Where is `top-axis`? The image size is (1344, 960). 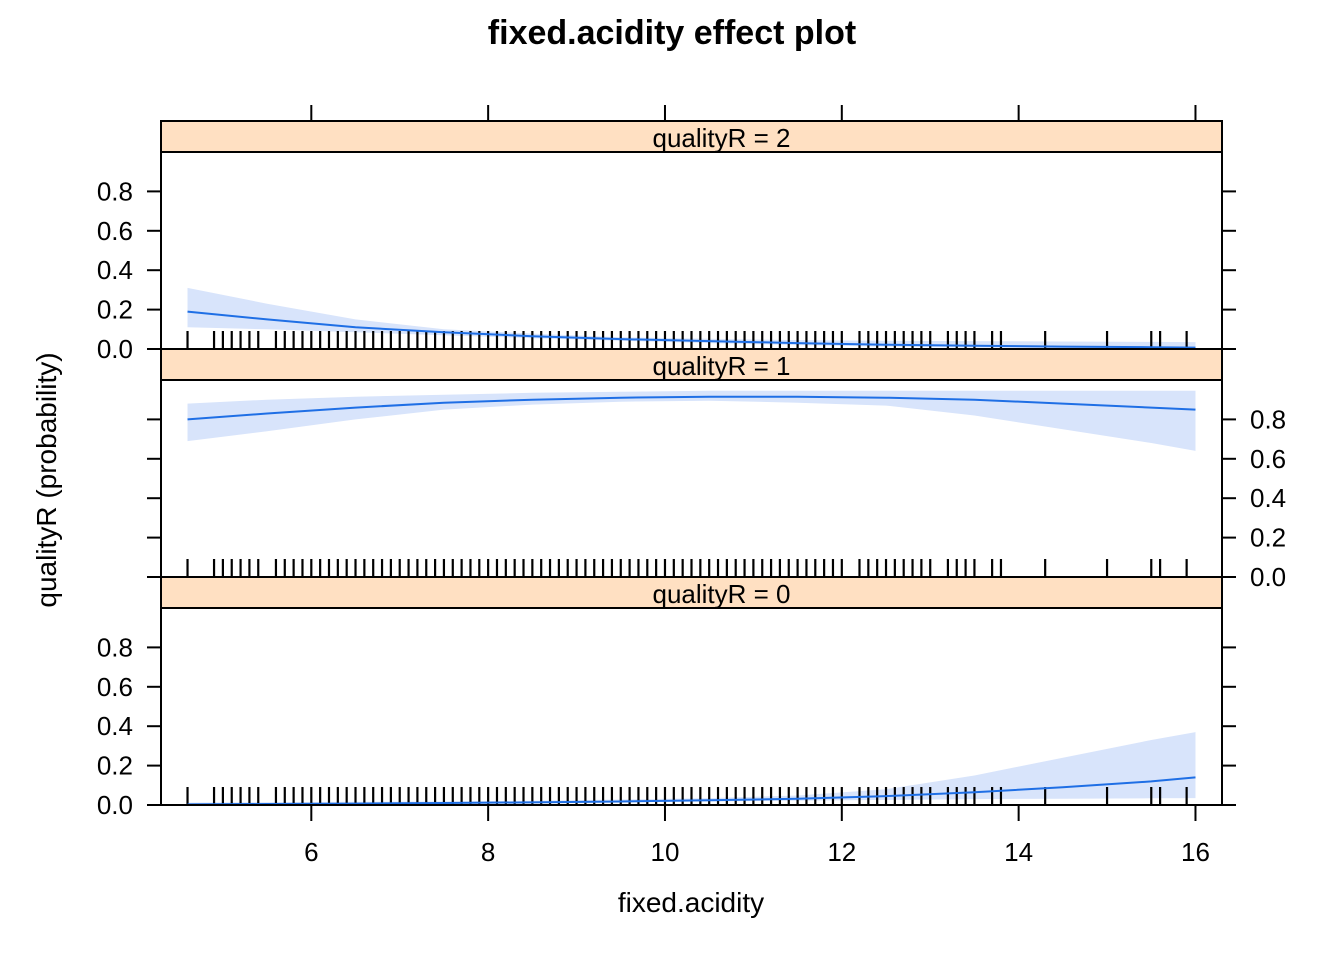
top-axis is located at coordinates (753, 113).